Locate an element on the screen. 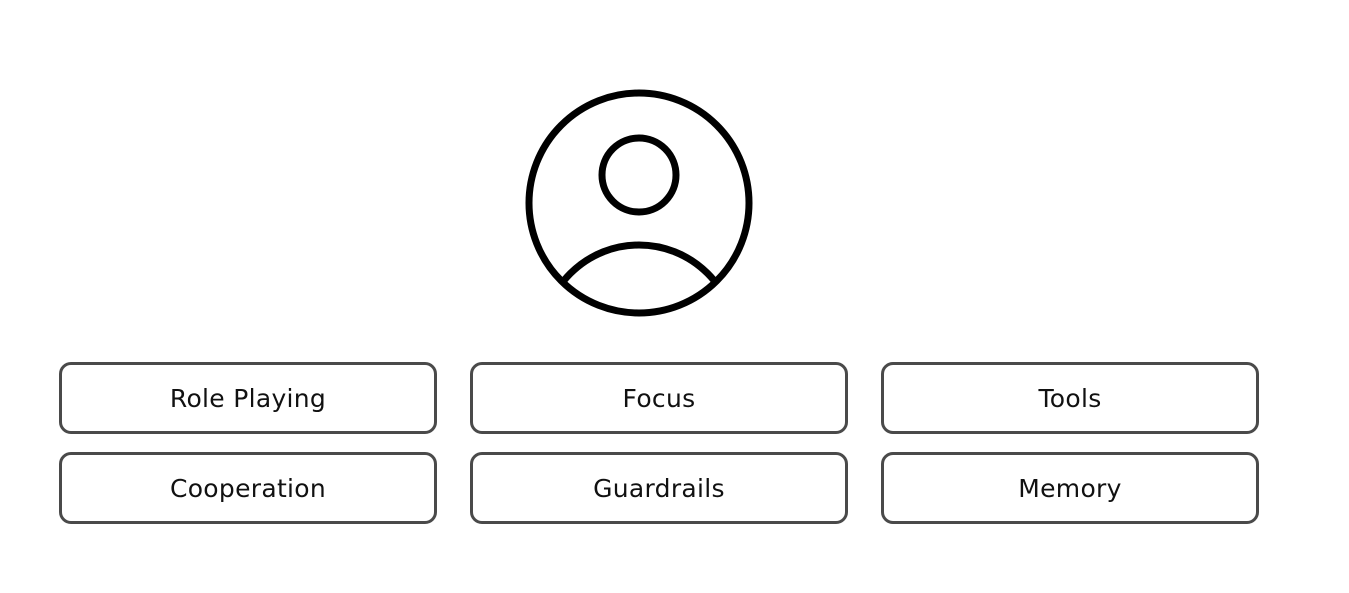 The width and height of the screenshot is (1349, 593). tile-label: Memory is located at coordinates (1070, 488).